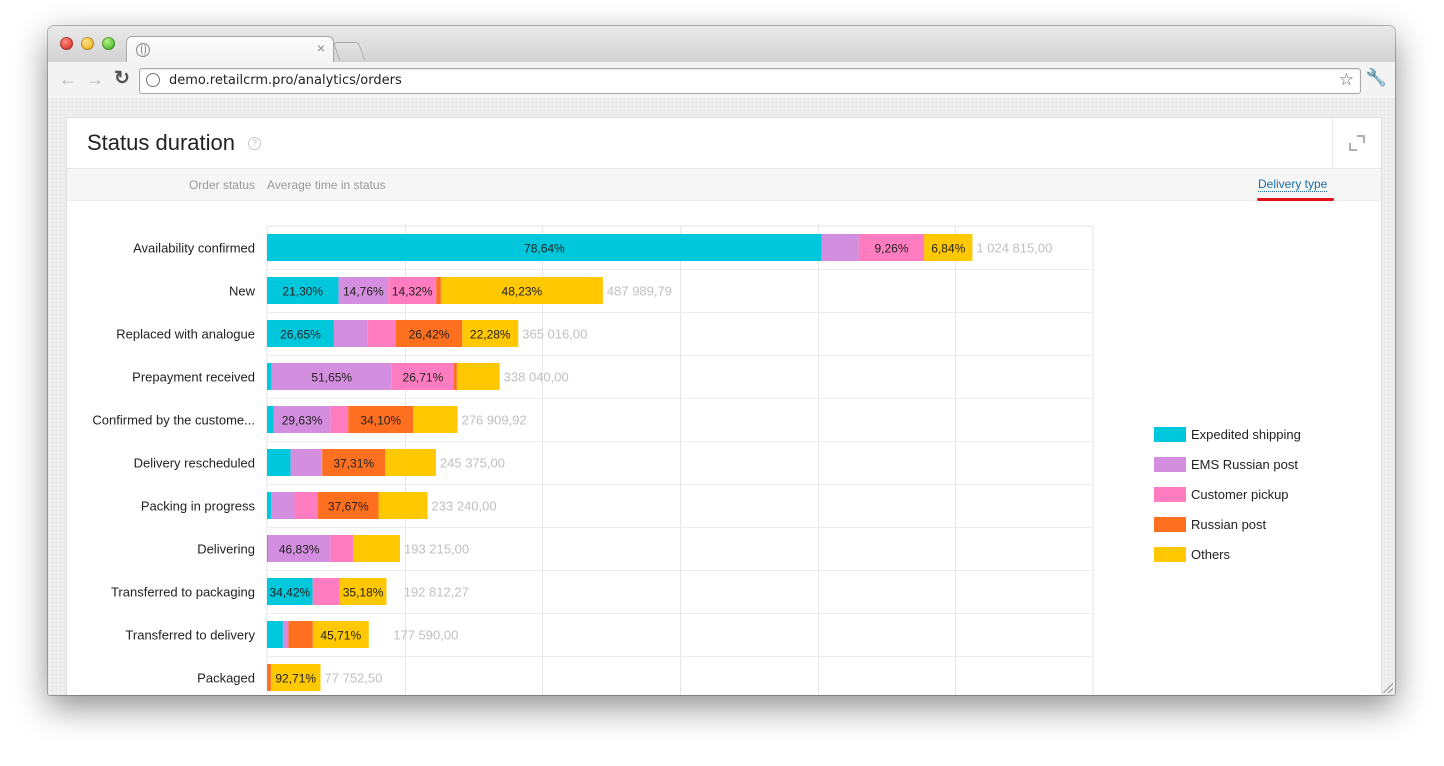  Describe the element at coordinates (66, 43) in the screenshot. I see `close-window-button` at that location.